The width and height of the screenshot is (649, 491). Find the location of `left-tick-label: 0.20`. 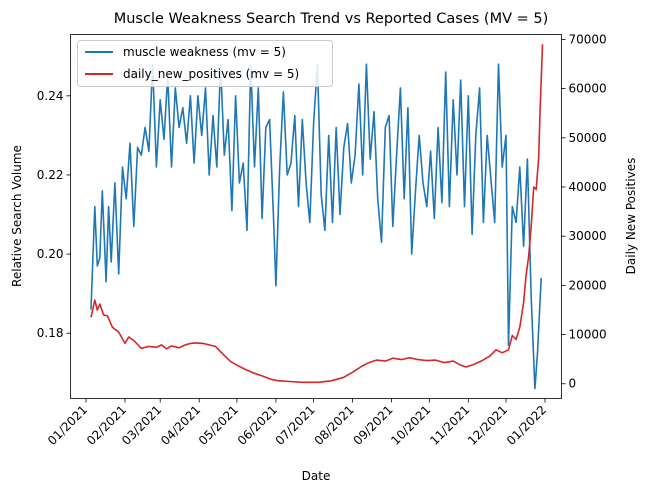

left-tick-label: 0.20 is located at coordinates (50, 254).